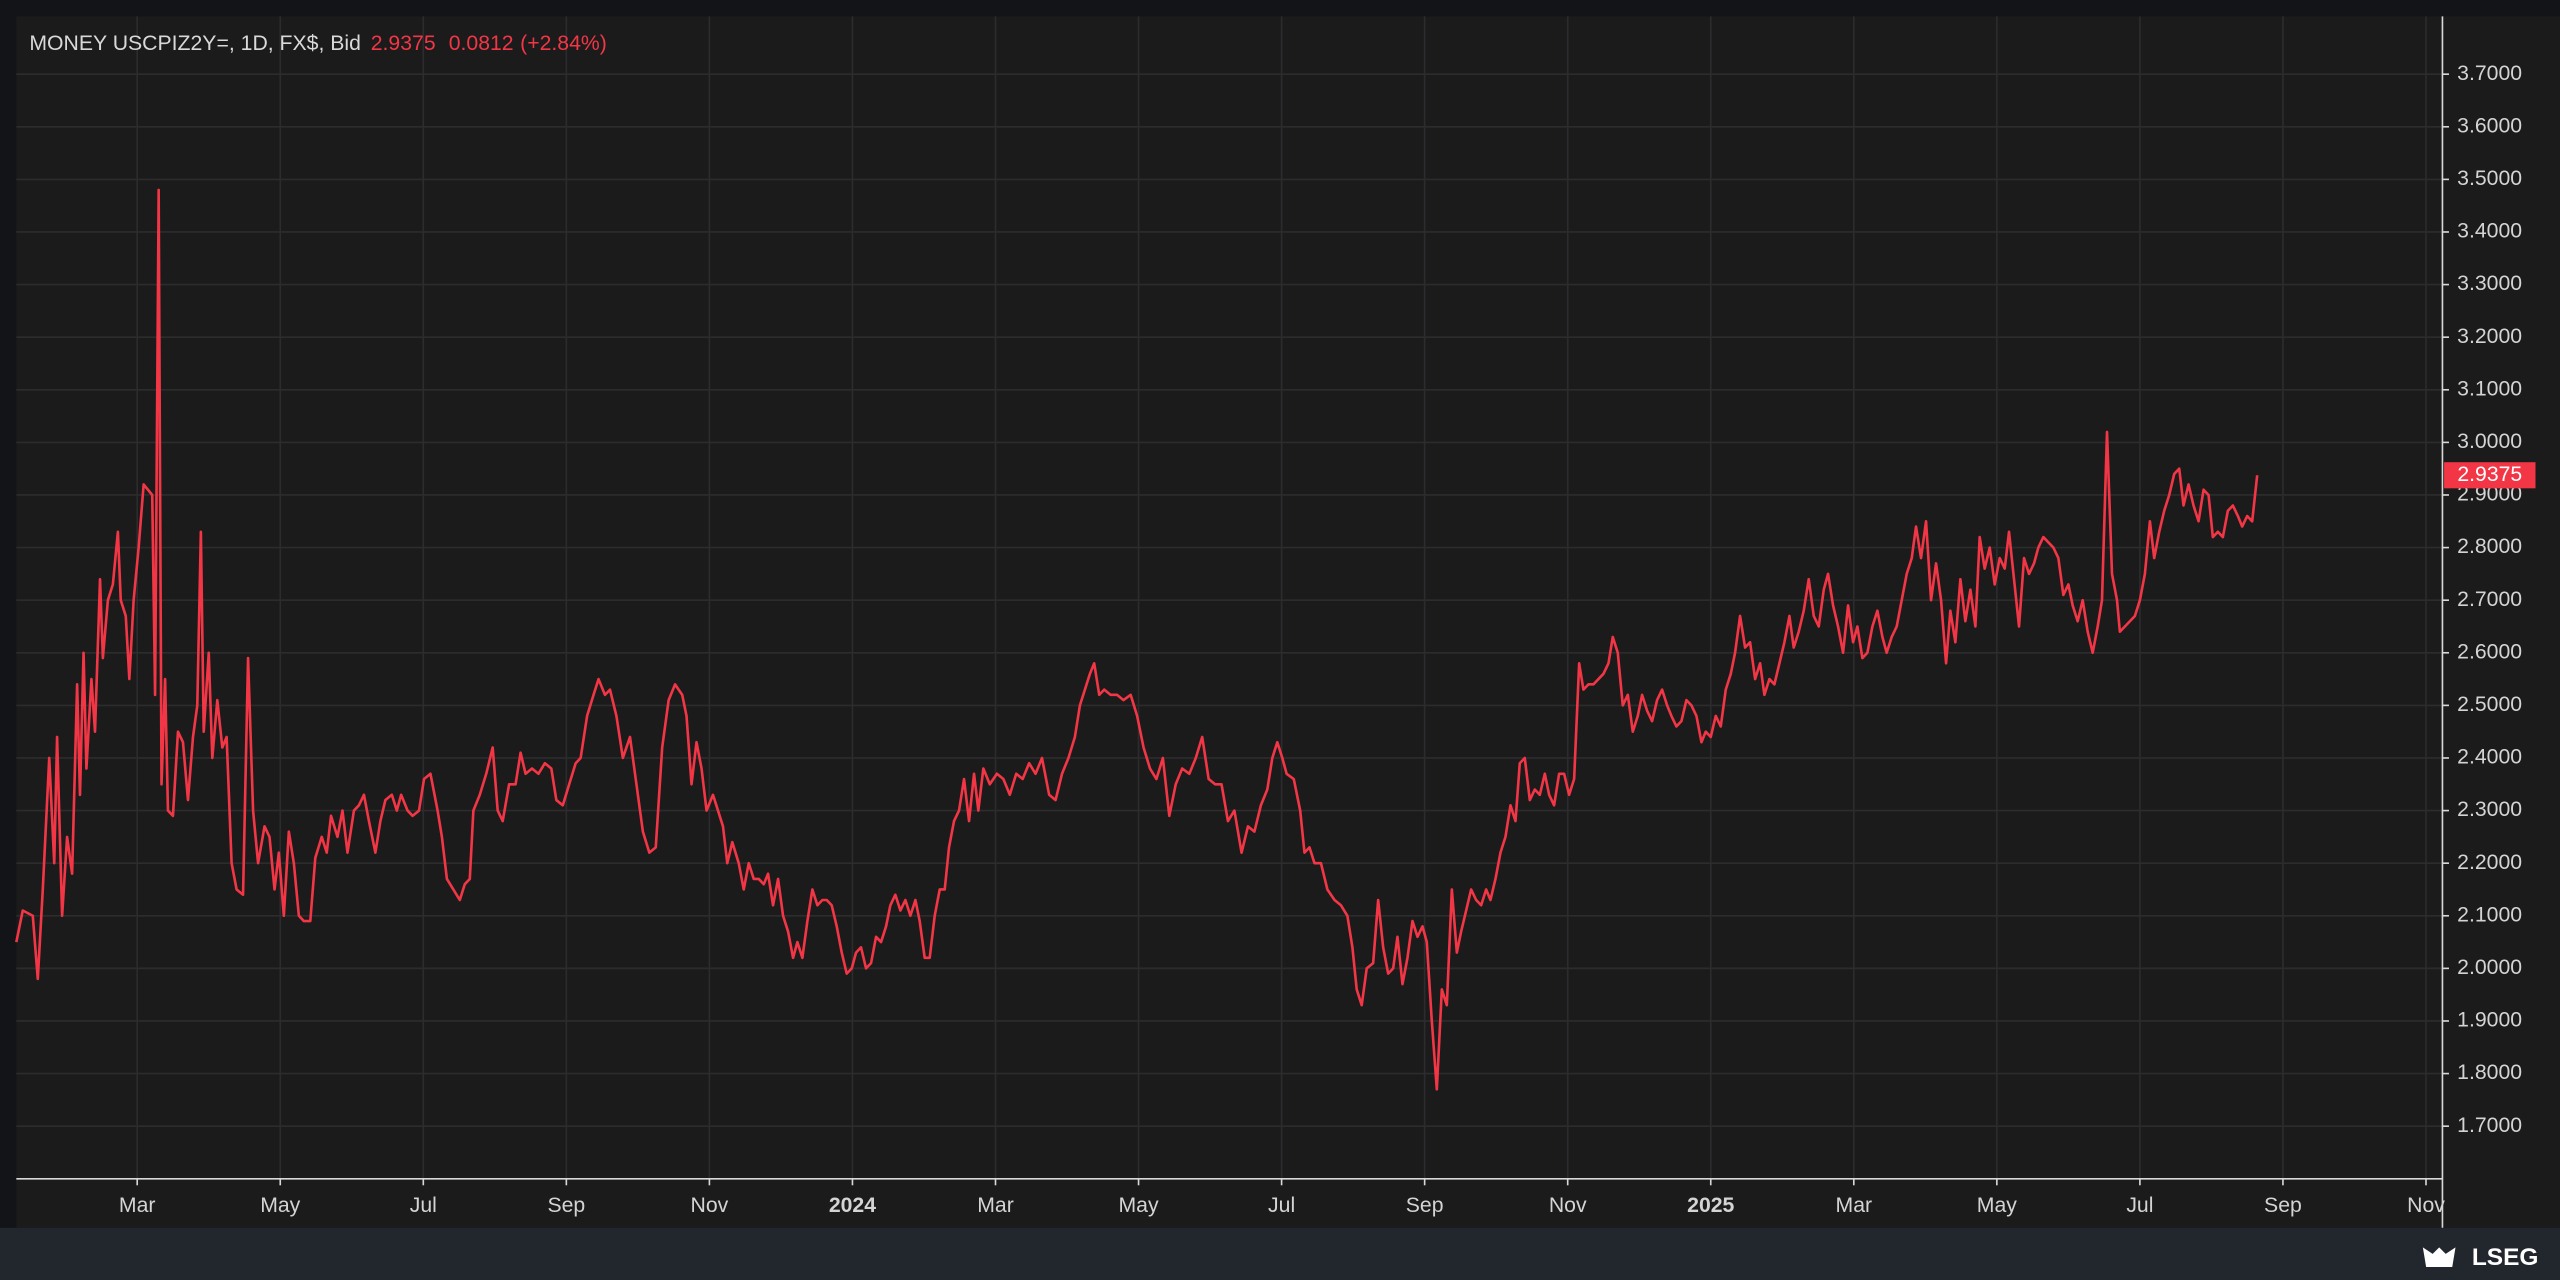  What do you see at coordinates (563, 43) in the screenshot?
I see `header-change-pct: (+2.84%)` at bounding box center [563, 43].